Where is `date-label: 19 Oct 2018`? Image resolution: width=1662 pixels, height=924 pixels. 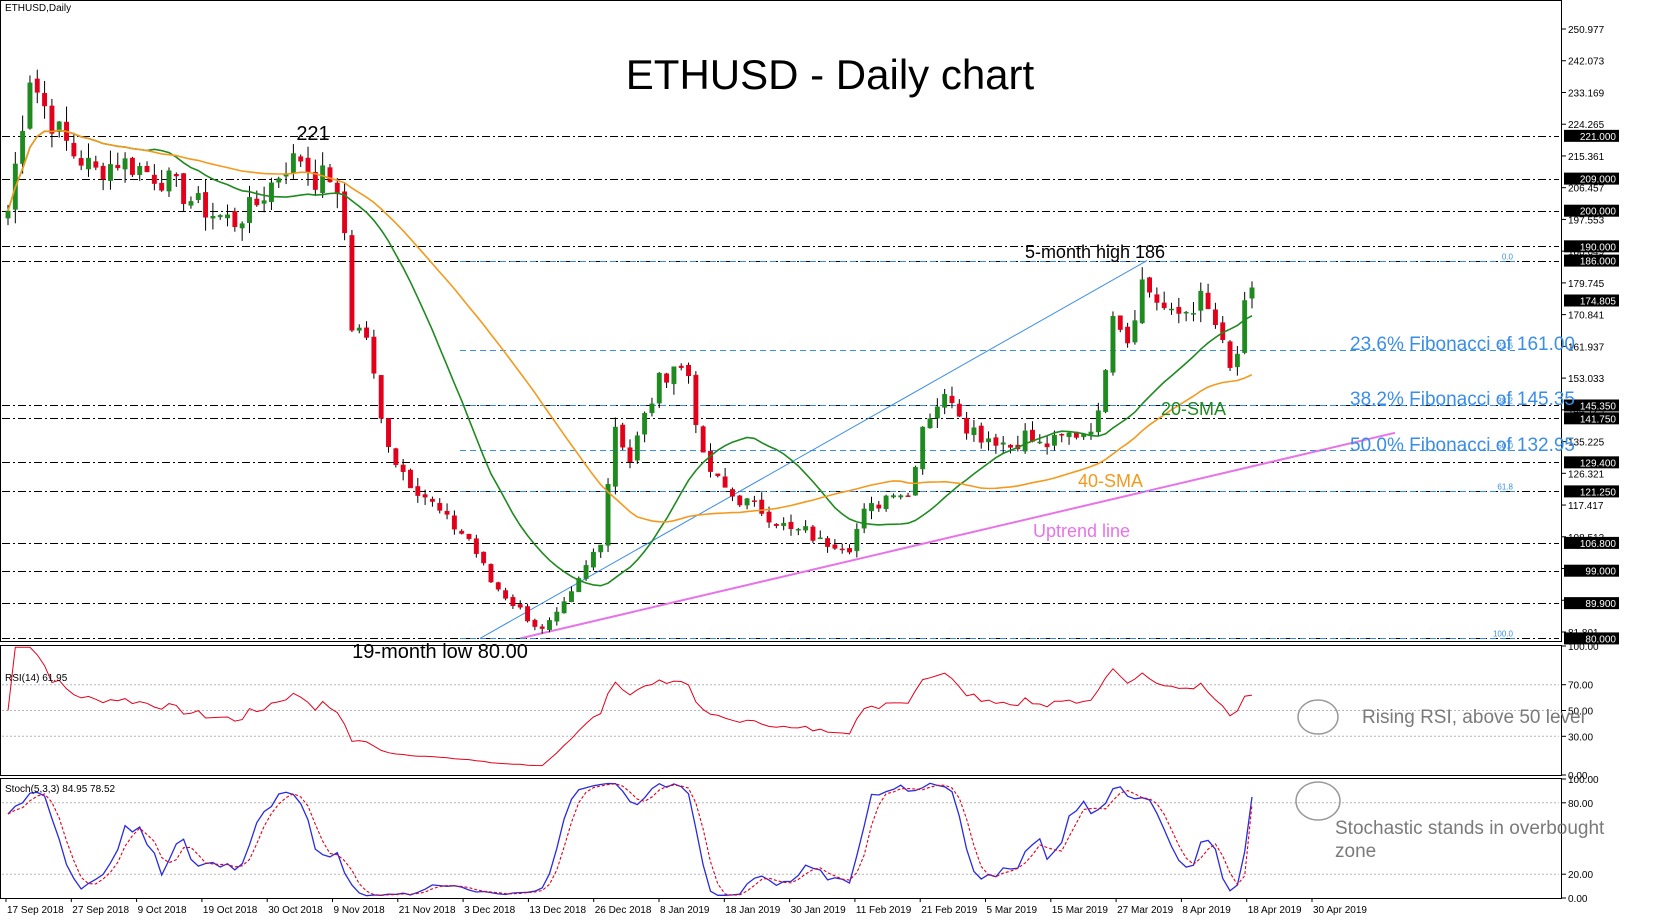 date-label: 19 Oct 2018 is located at coordinates (230, 910).